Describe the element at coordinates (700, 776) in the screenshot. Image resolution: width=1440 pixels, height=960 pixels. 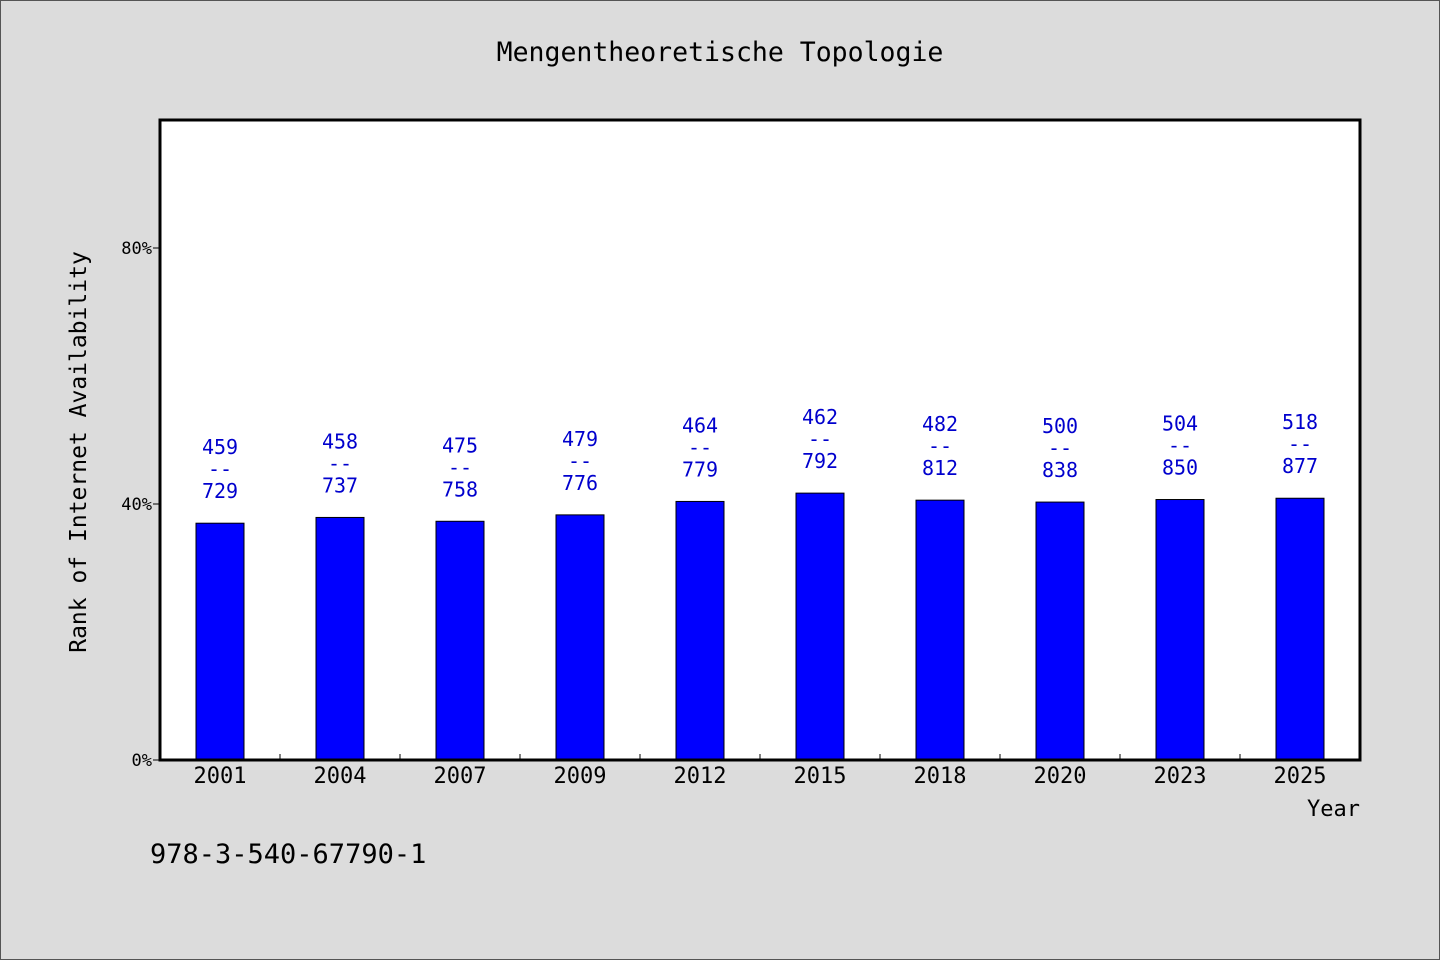
I see `x-tick-label-2012: 2012` at that location.